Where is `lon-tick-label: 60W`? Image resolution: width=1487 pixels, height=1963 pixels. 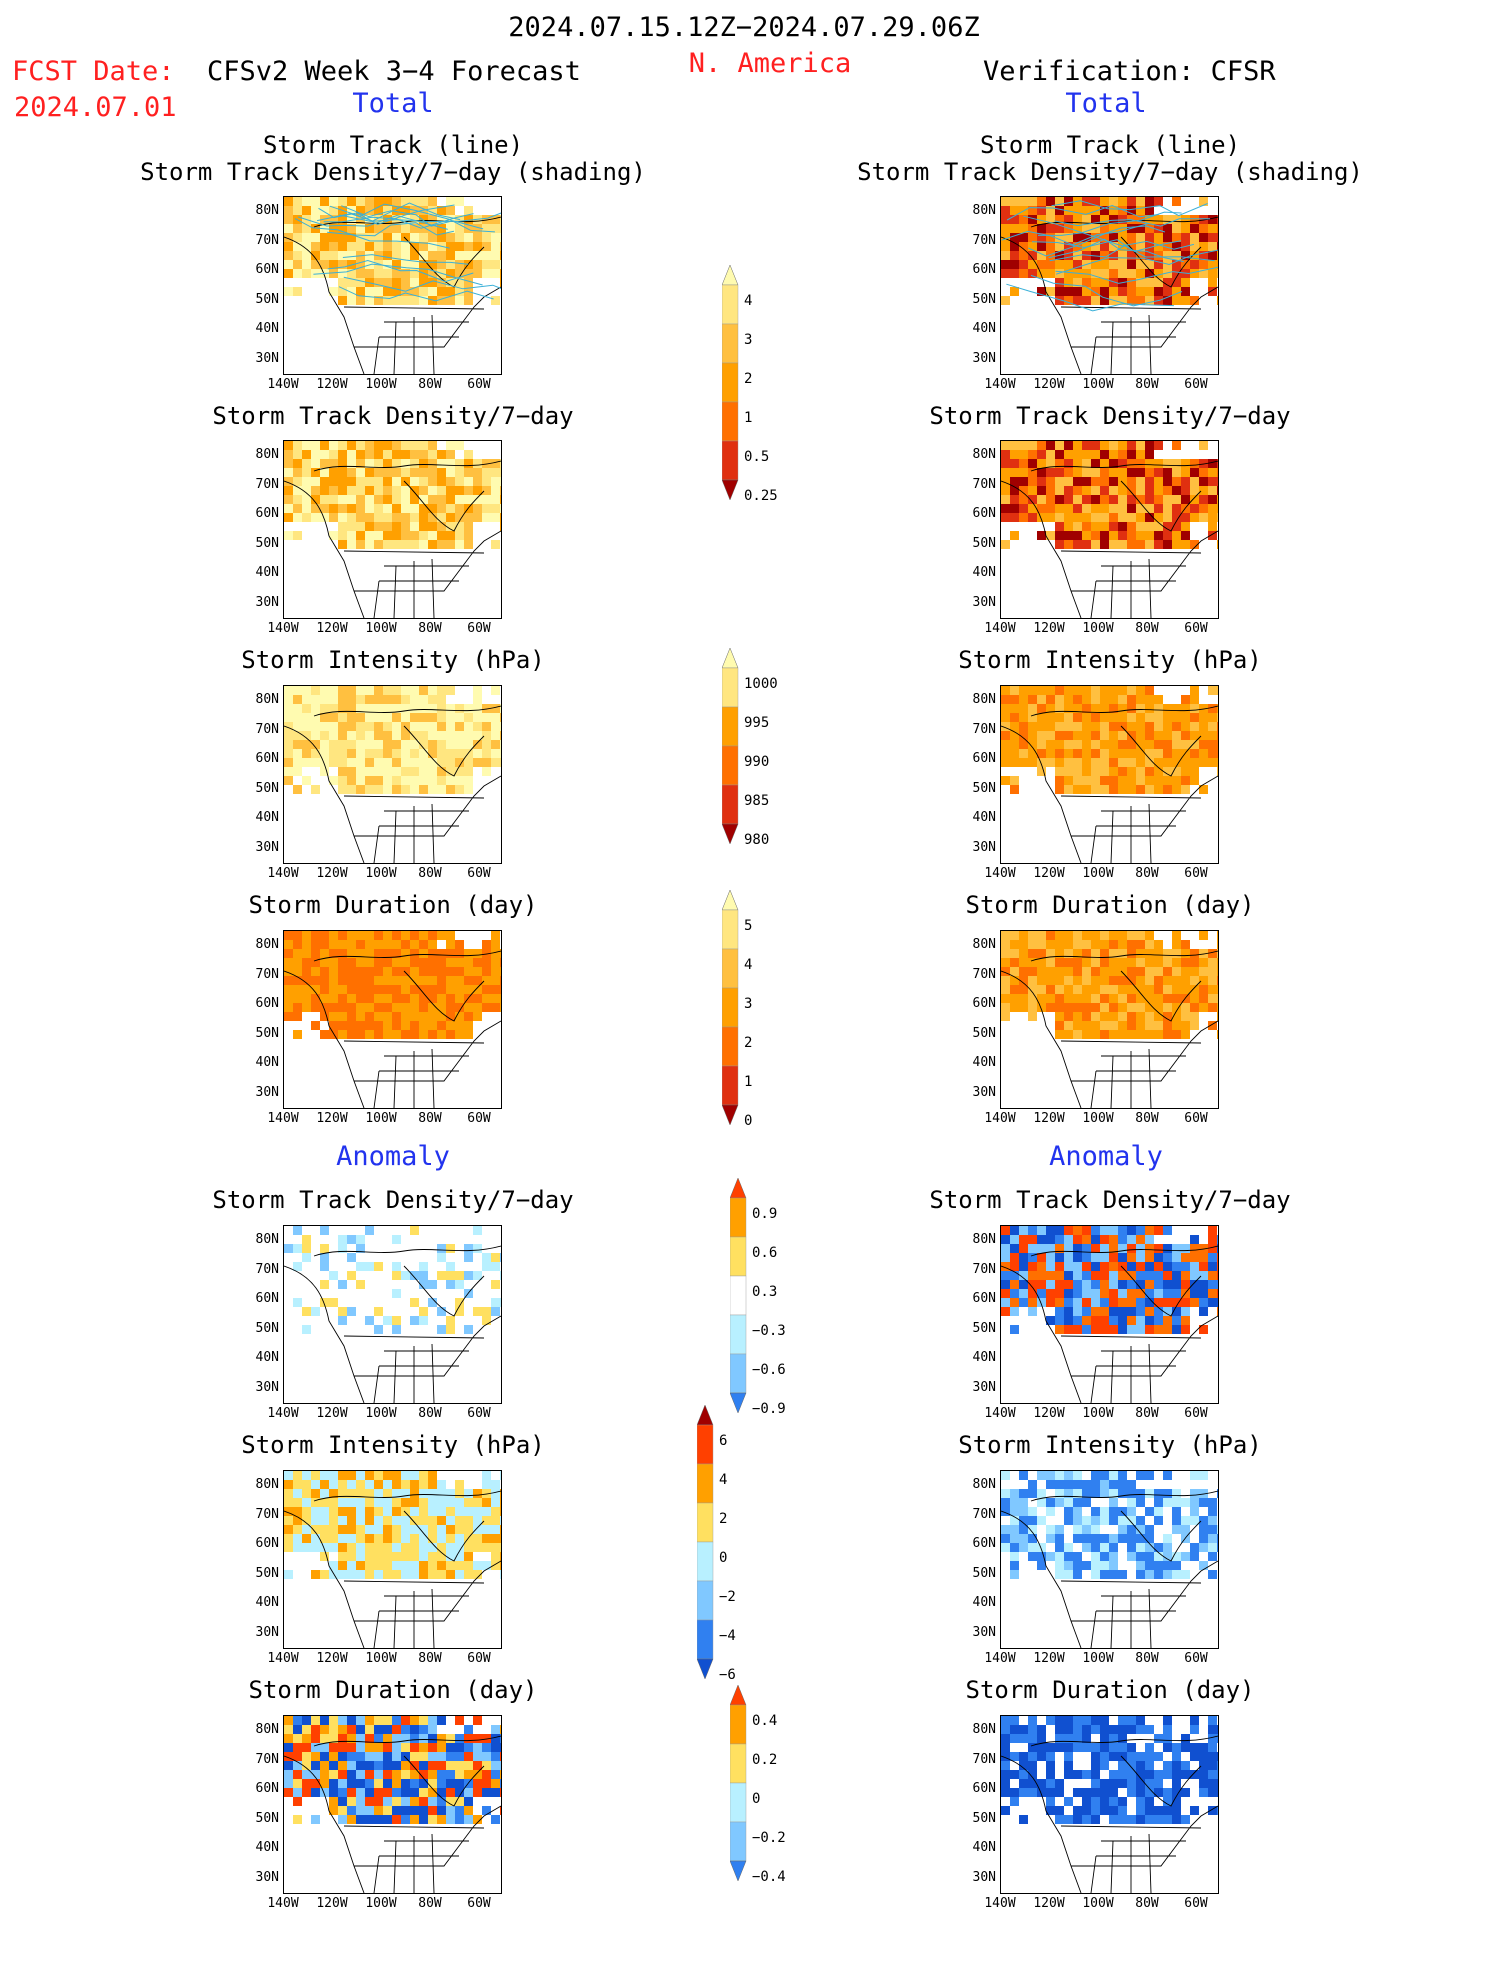
lon-tick-label: 60W is located at coordinates (479, 1118).